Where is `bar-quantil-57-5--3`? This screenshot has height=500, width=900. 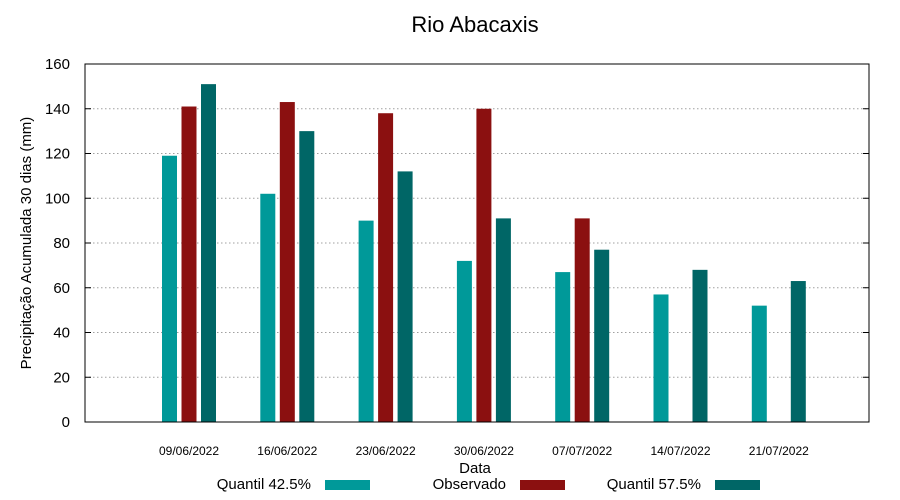
bar-quantil-57-5--3 is located at coordinates (503, 320).